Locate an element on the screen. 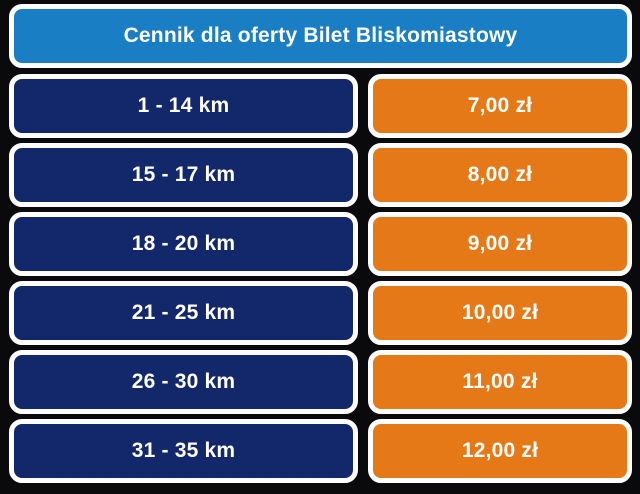 The image size is (640, 494). price-row: 18 - 20 km 9,00 zł is located at coordinates (320, 244).